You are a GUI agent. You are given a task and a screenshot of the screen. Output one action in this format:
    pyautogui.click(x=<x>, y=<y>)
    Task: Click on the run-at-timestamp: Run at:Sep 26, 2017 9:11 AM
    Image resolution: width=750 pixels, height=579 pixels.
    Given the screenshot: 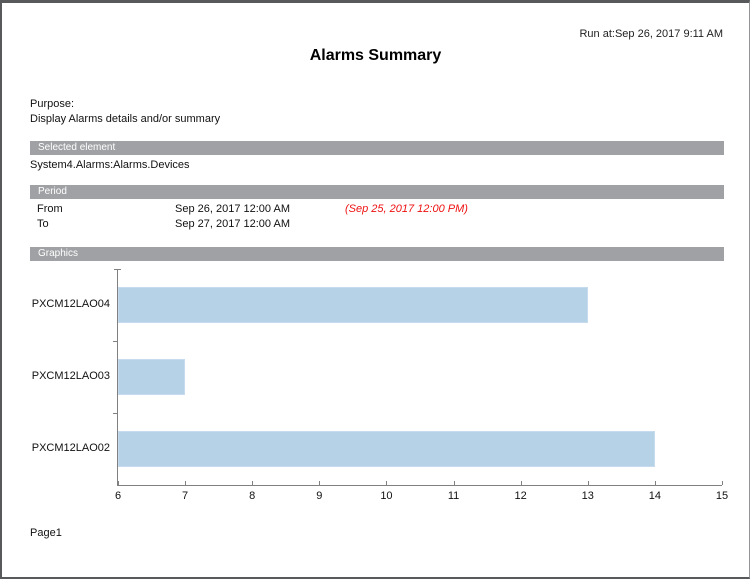 What is the action you would take?
    pyautogui.click(x=651, y=34)
    